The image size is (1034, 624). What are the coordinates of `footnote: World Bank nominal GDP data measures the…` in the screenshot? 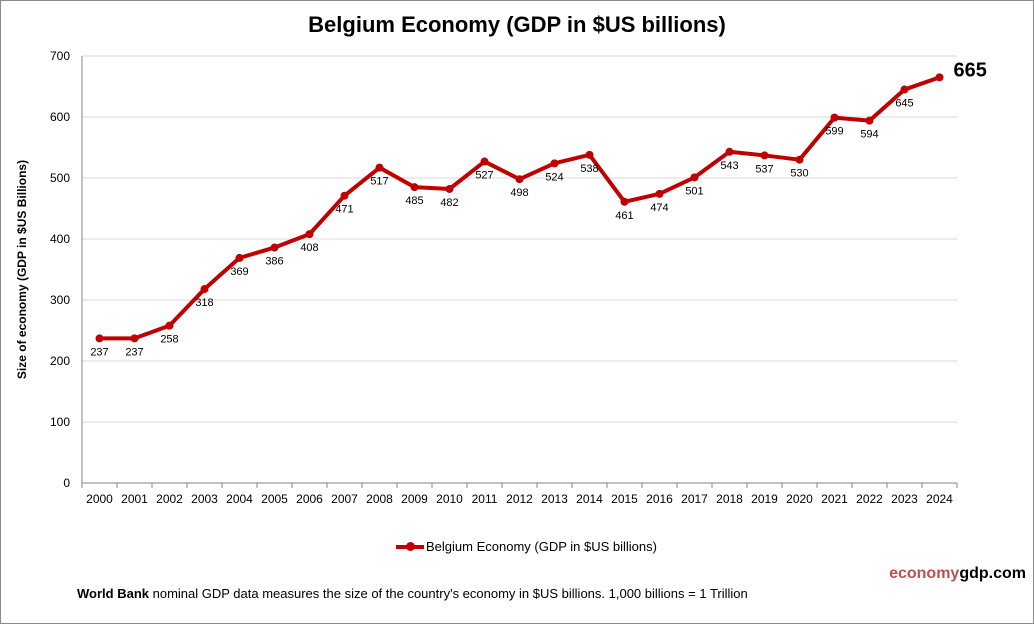 It's located at (412, 593).